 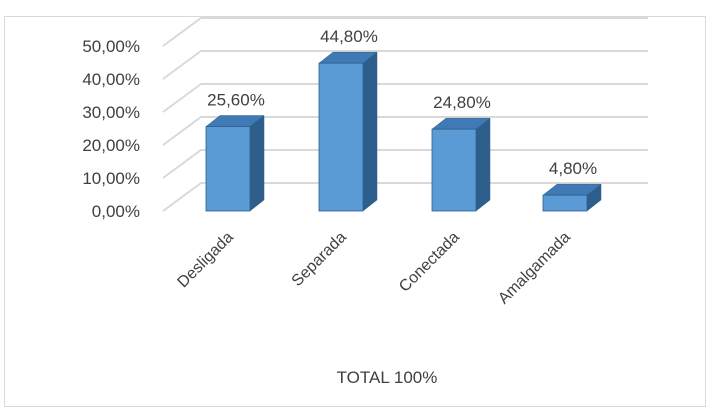 What do you see at coordinates (462, 102) in the screenshot?
I see `data-label: 24,80%` at bounding box center [462, 102].